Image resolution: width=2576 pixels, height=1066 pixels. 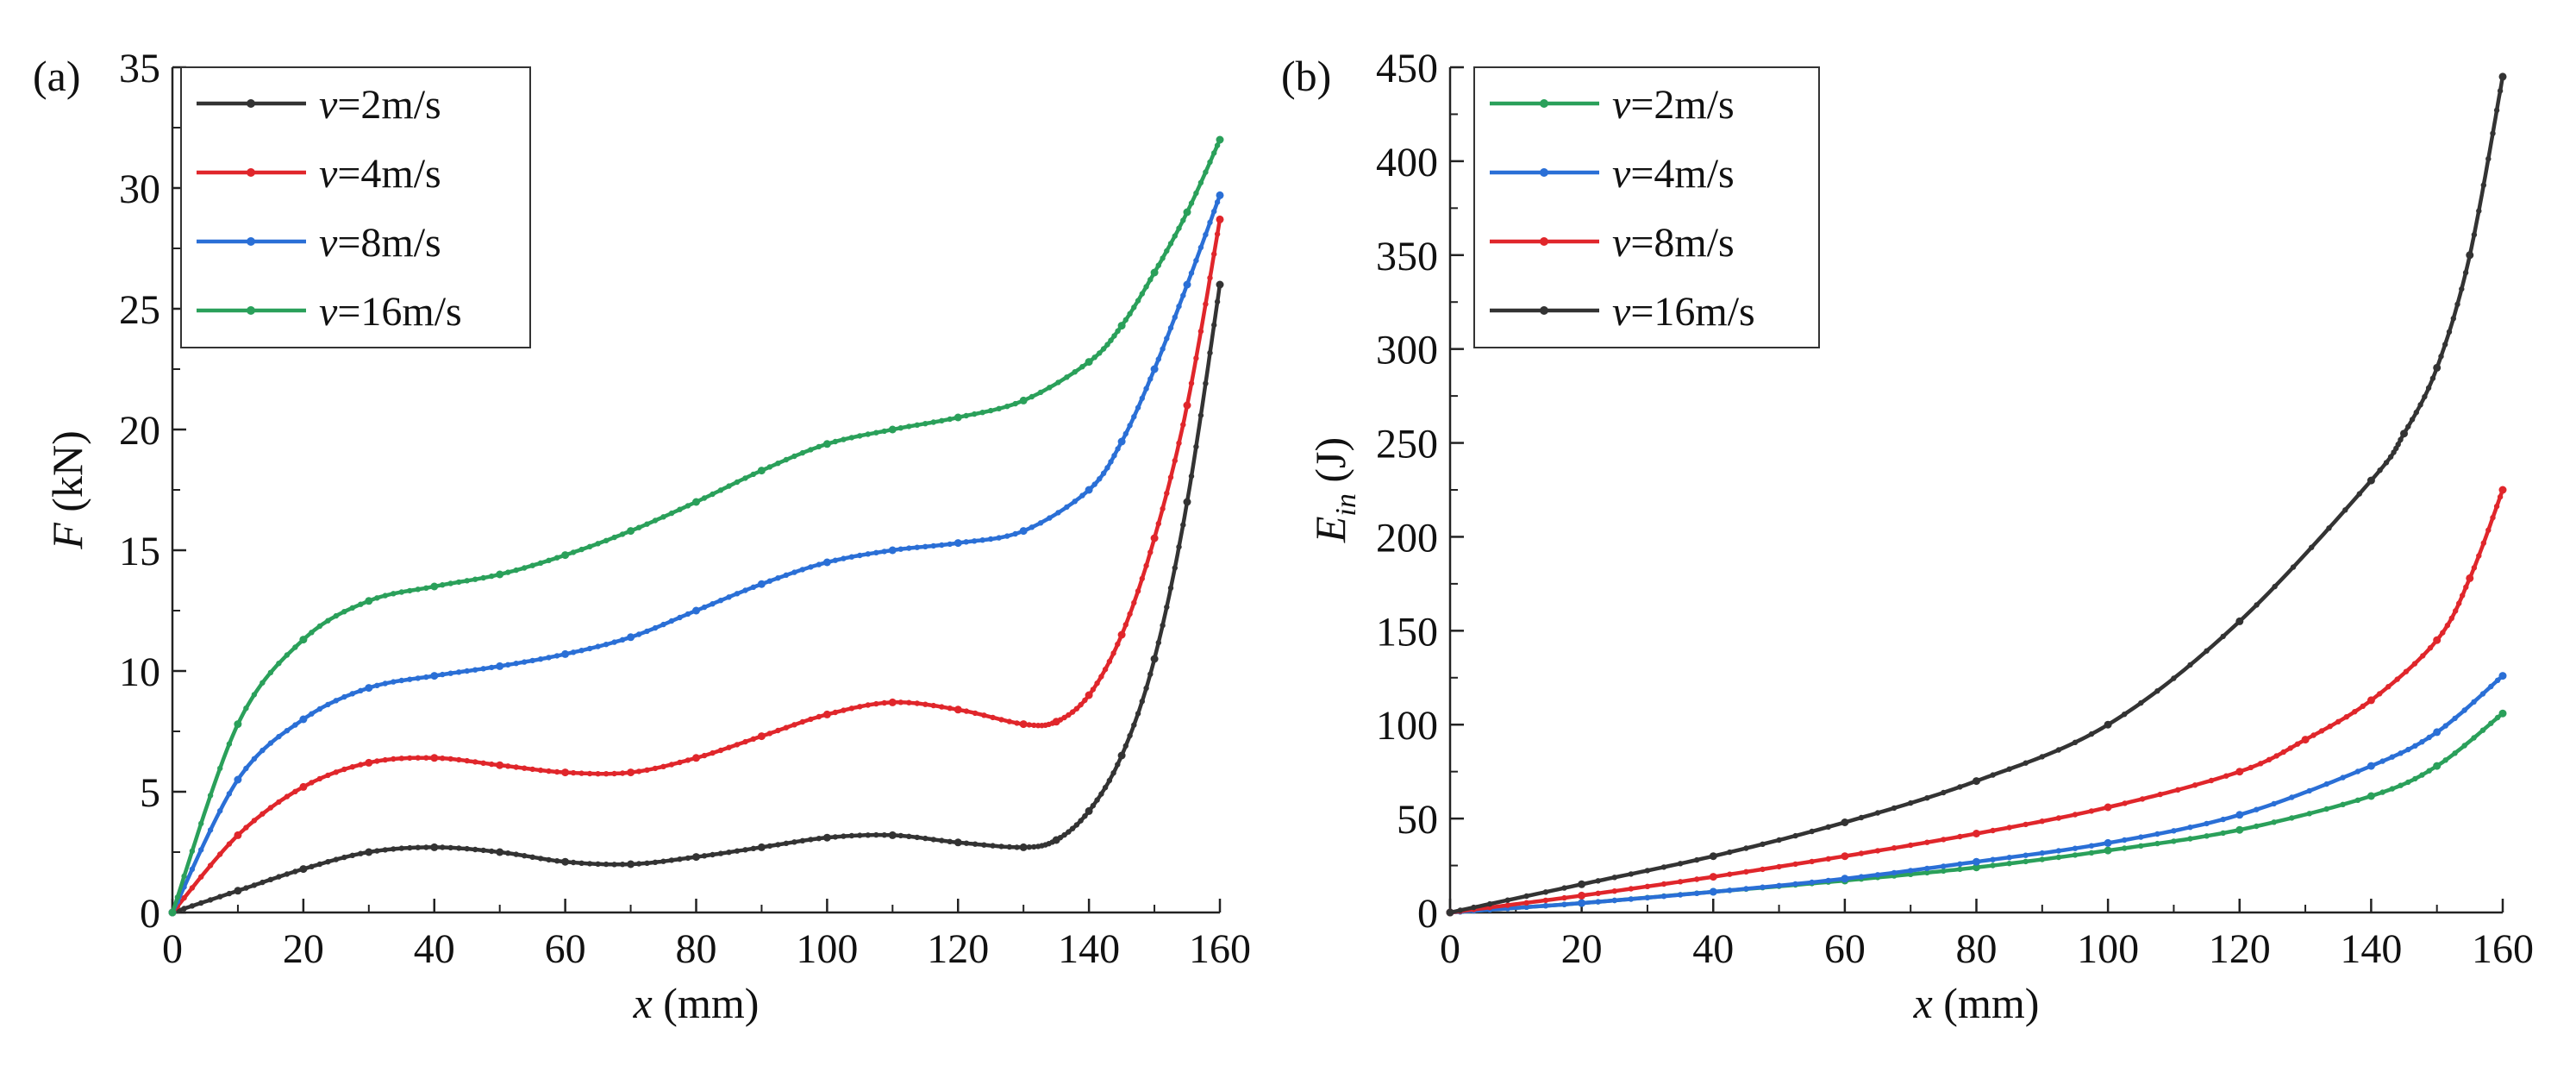 I want to click on legend-variable: v, so click(x=328, y=105).